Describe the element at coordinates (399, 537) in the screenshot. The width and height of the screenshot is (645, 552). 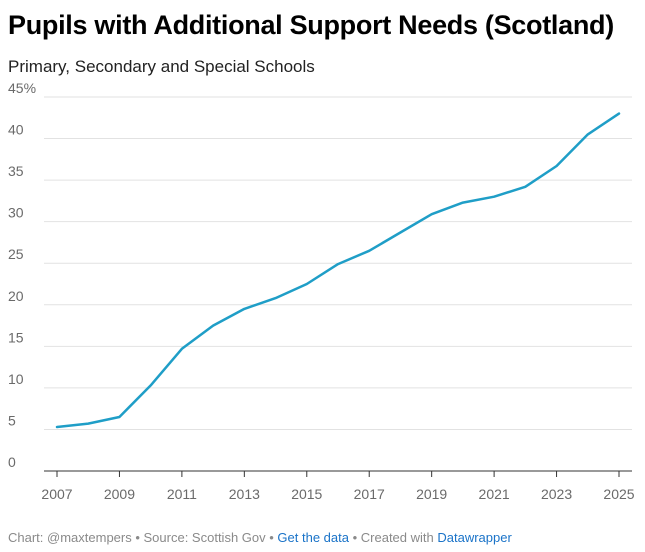
I see `created-text: Created with` at that location.